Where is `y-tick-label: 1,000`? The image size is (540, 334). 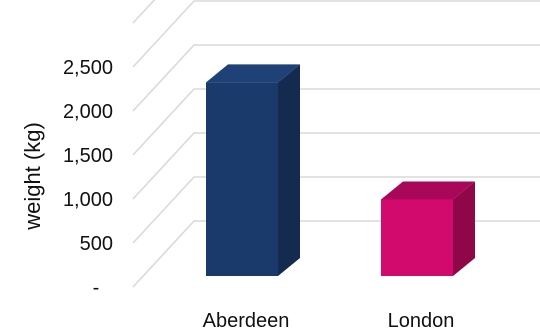 y-tick-label: 1,000 is located at coordinates (88, 200).